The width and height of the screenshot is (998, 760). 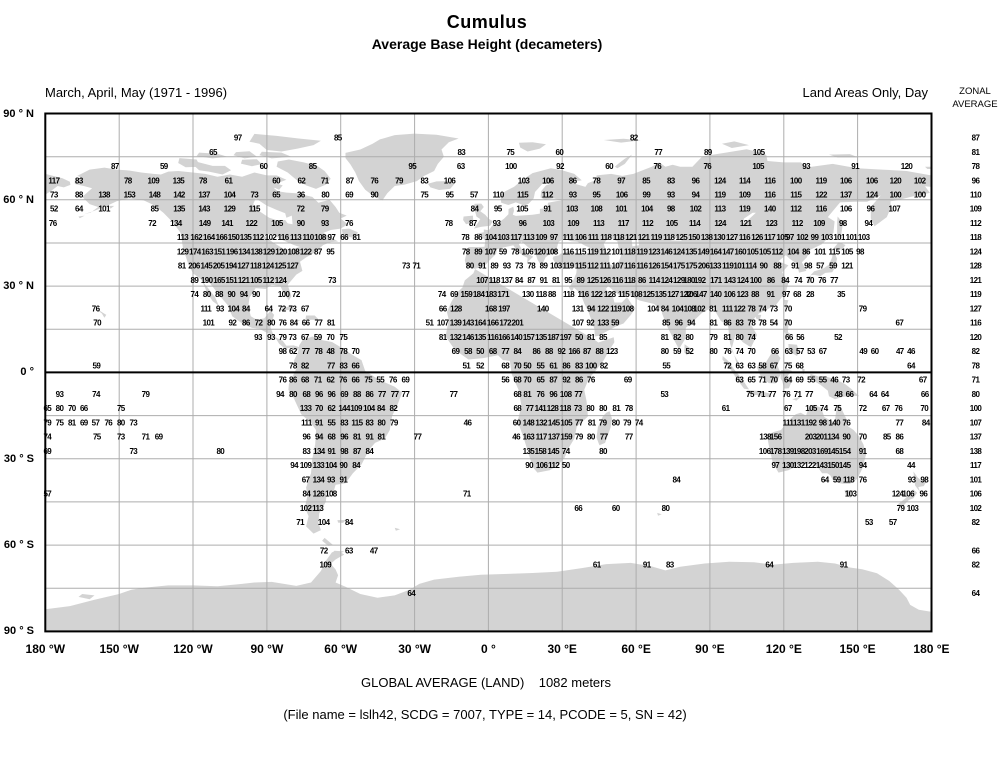 What do you see at coordinates (678, 308) in the screenshot?
I see `svg-text: 104` at bounding box center [678, 308].